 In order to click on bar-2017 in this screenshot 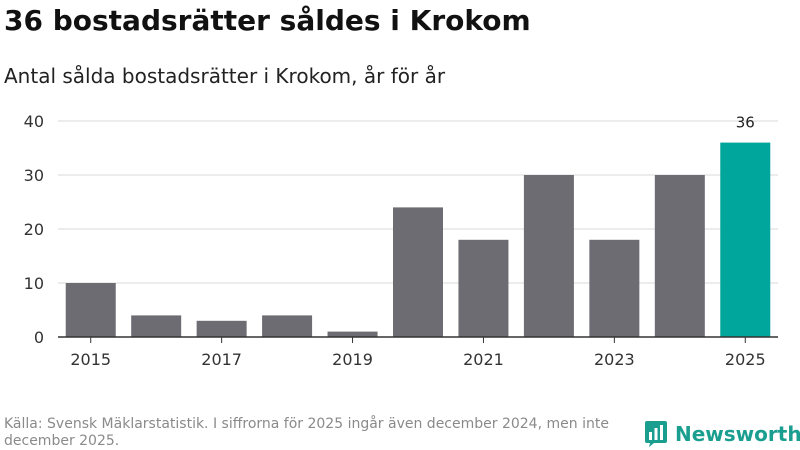, I will do `click(221, 328)`.